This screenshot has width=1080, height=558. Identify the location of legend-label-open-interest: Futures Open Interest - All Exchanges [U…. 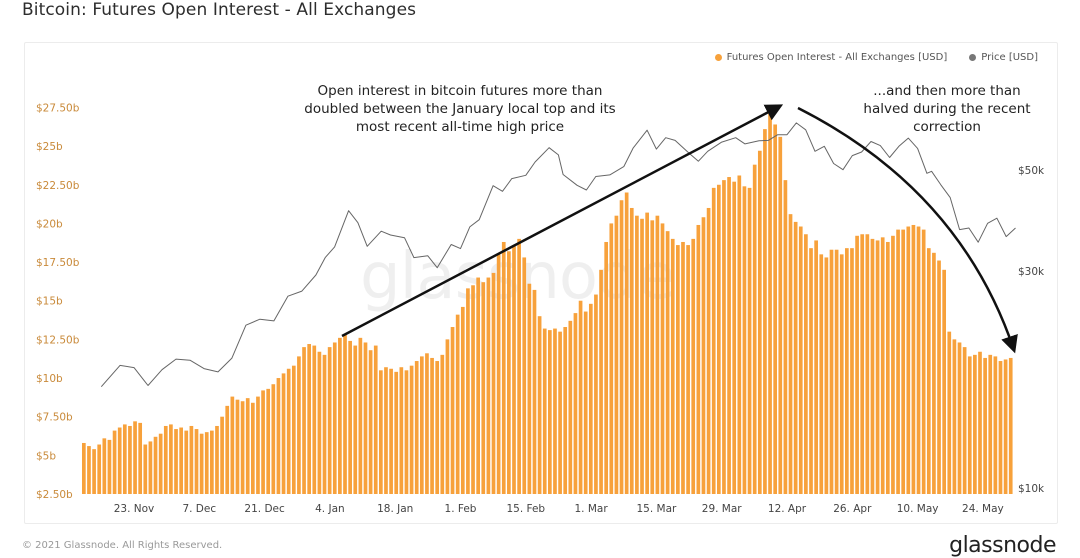
(837, 57).